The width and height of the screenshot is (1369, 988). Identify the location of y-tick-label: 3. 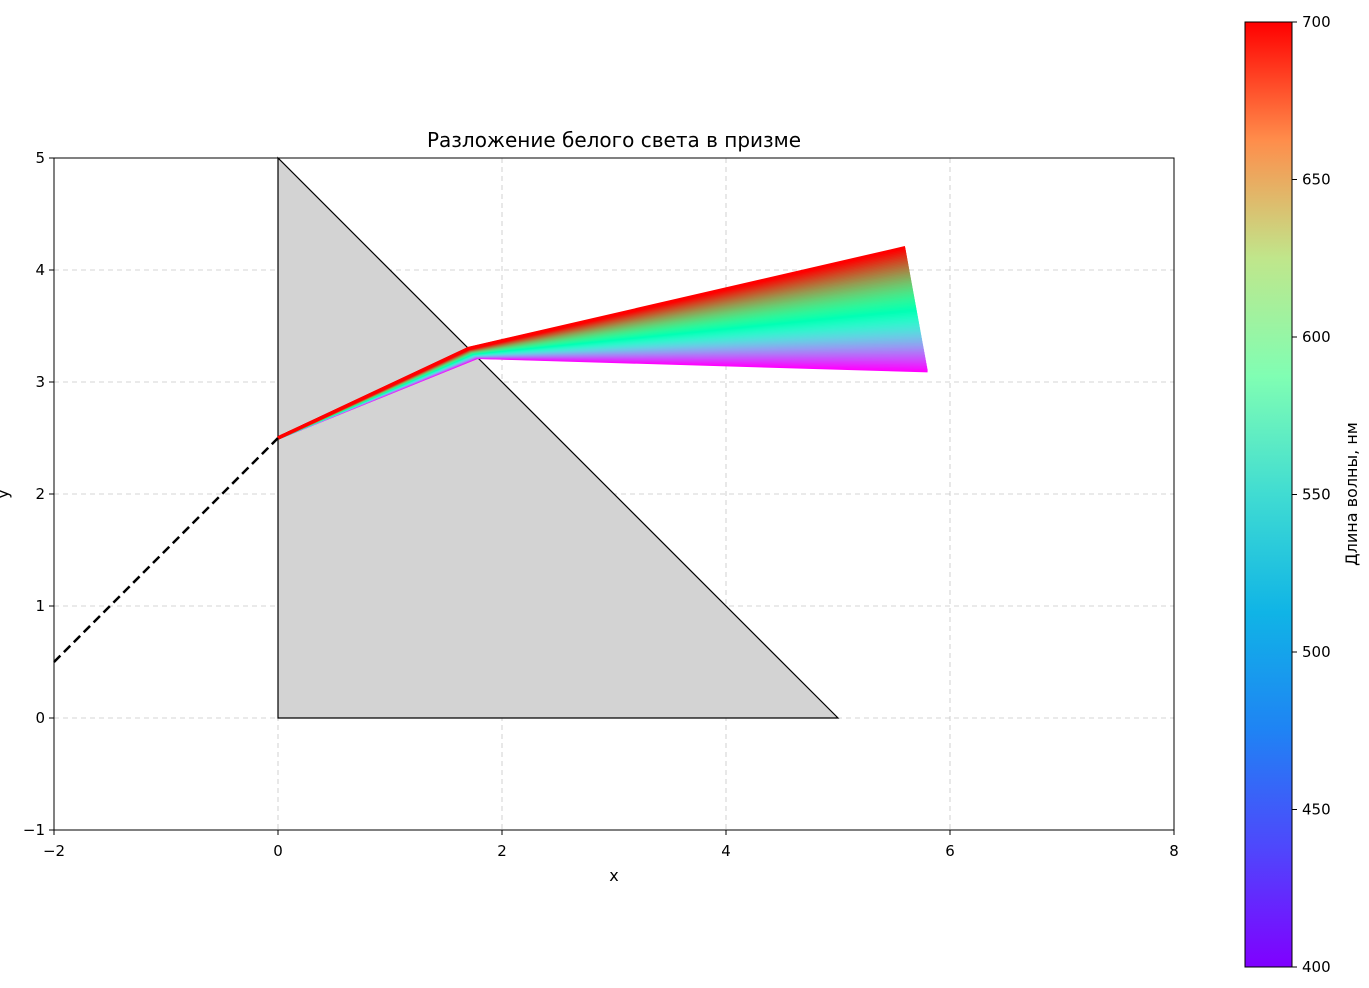
(40, 382).